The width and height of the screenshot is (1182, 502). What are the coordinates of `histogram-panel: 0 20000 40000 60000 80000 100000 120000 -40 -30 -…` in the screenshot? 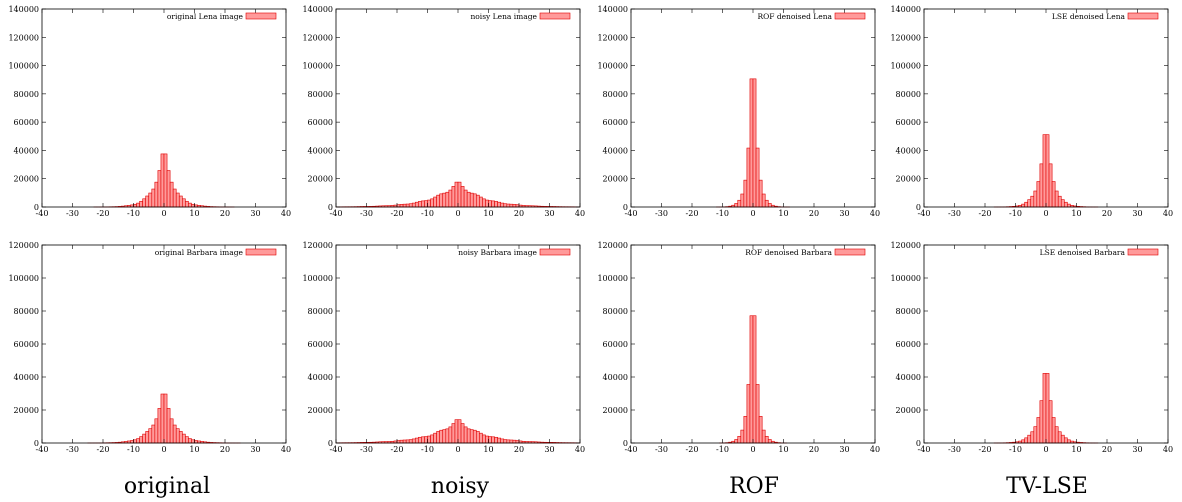 It's located at (149, 347).